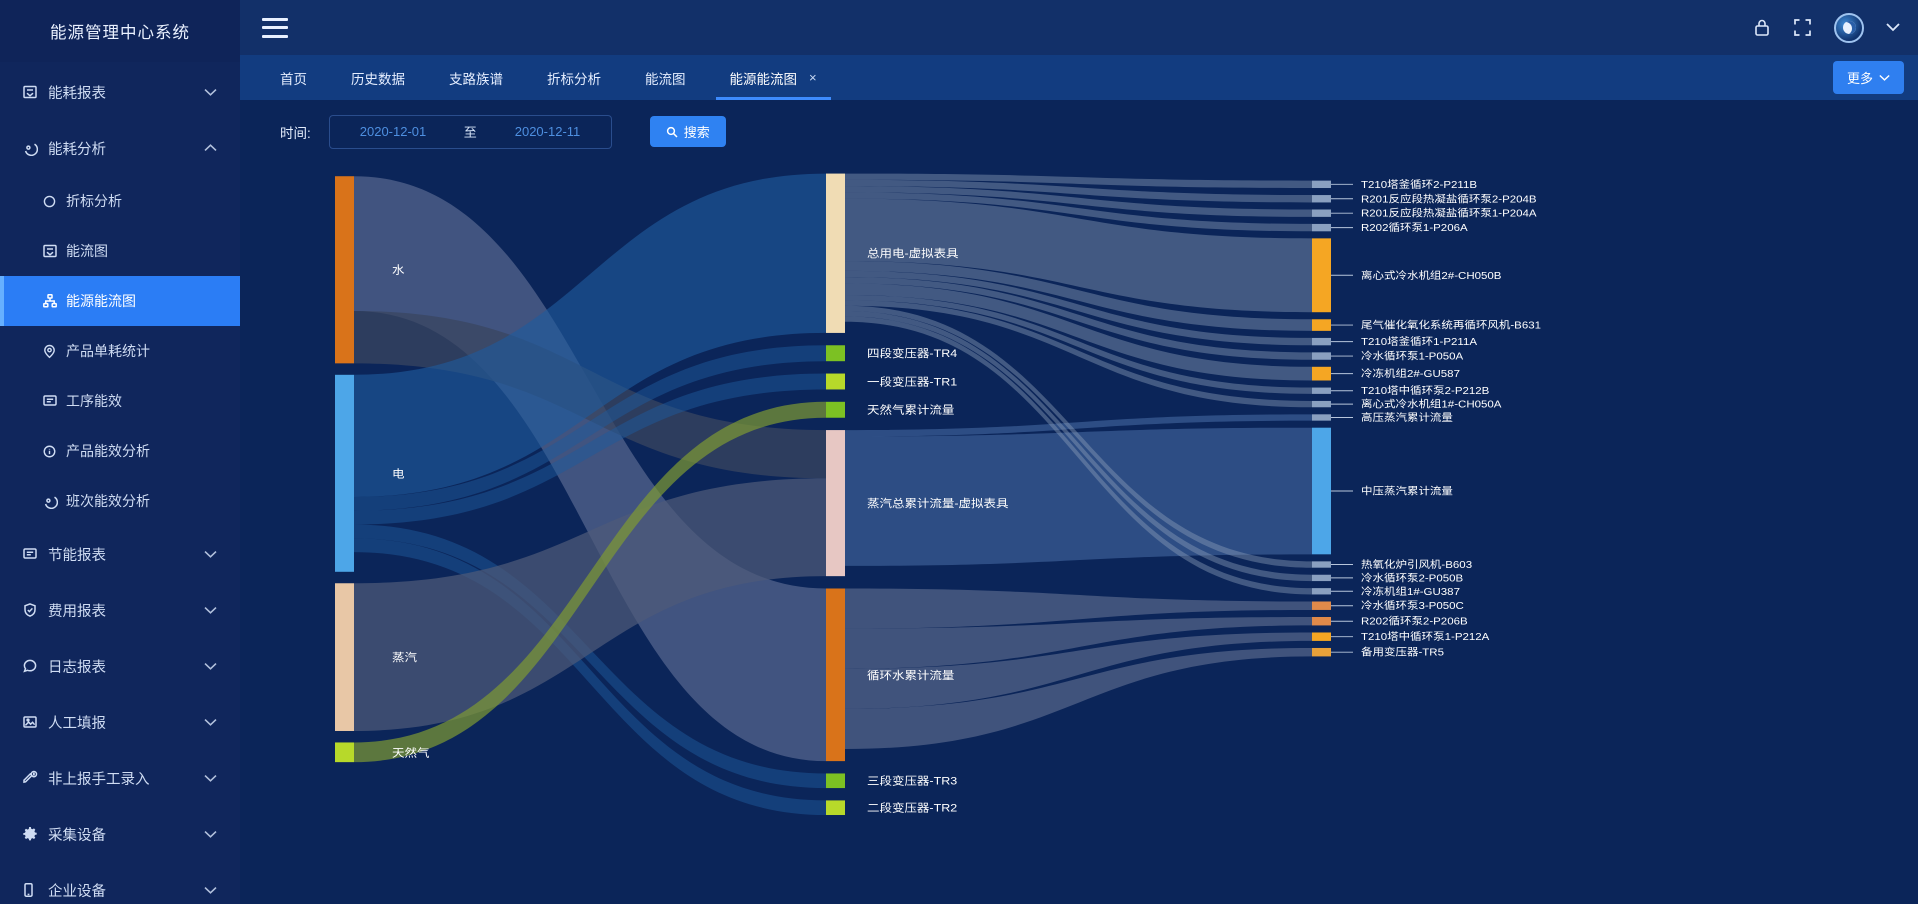 The image size is (1918, 904). Describe the element at coordinates (1451, 324) in the screenshot. I see `target-label: 尾气催化氧化系统再循环风机-B631` at that location.